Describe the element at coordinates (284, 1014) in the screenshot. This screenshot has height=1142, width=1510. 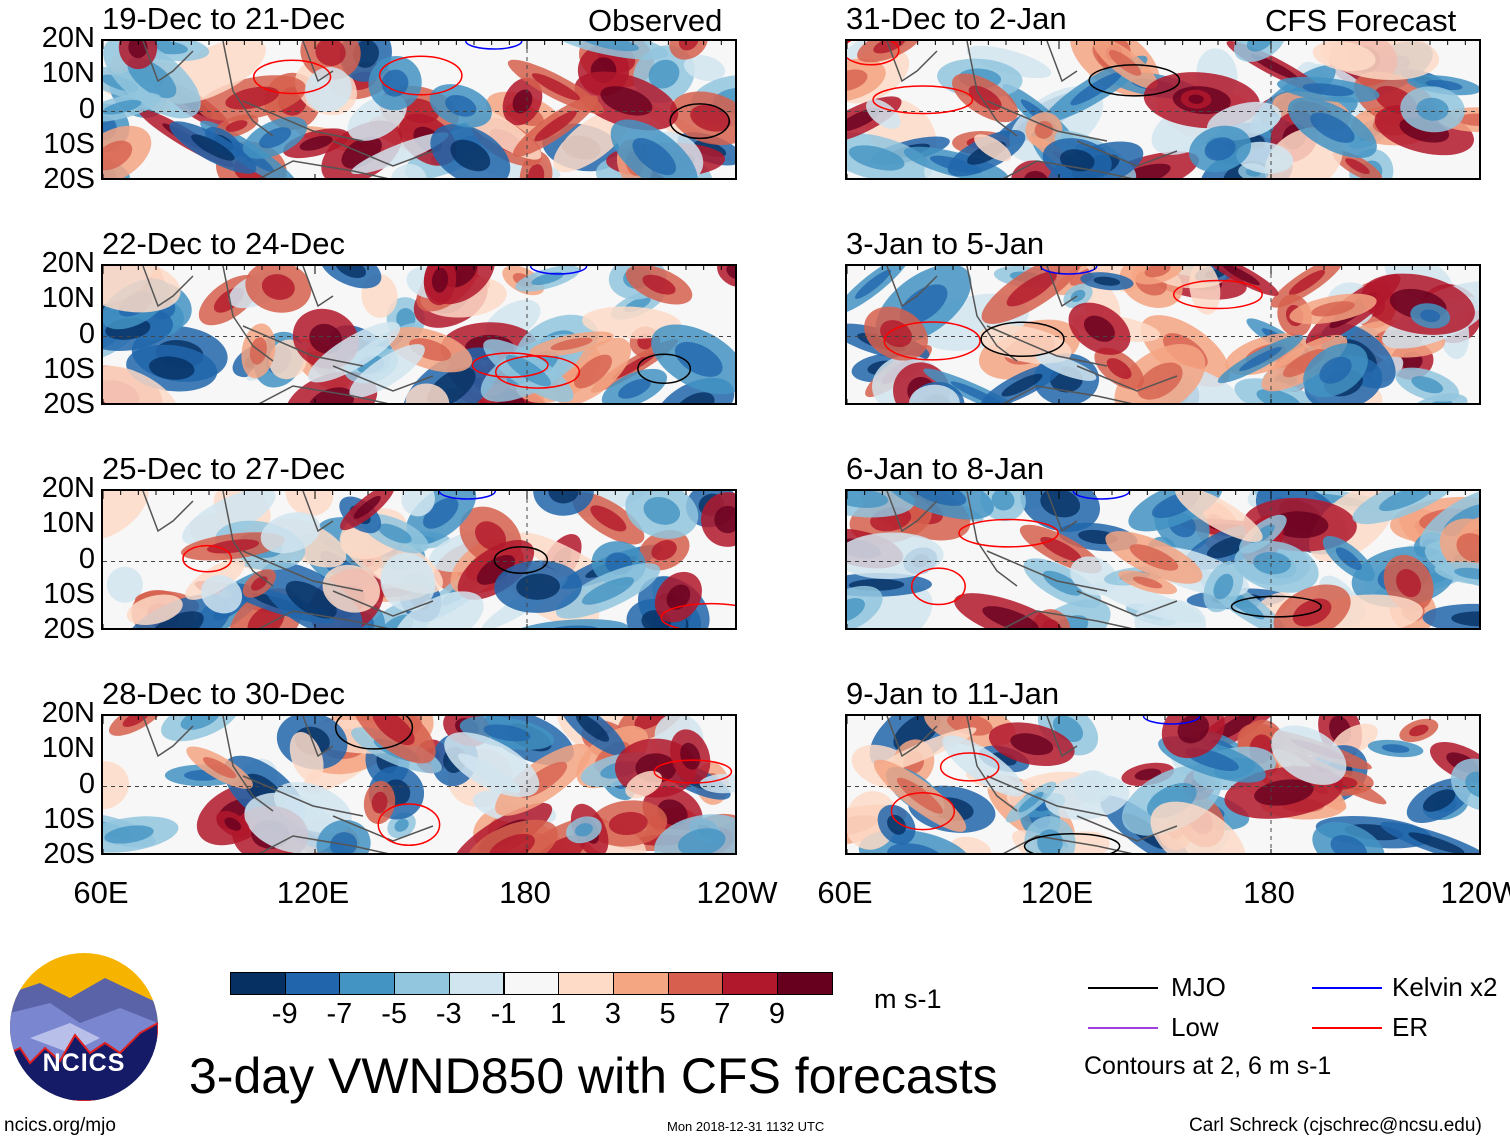
I see `colorbar-tick-label: -9` at that location.